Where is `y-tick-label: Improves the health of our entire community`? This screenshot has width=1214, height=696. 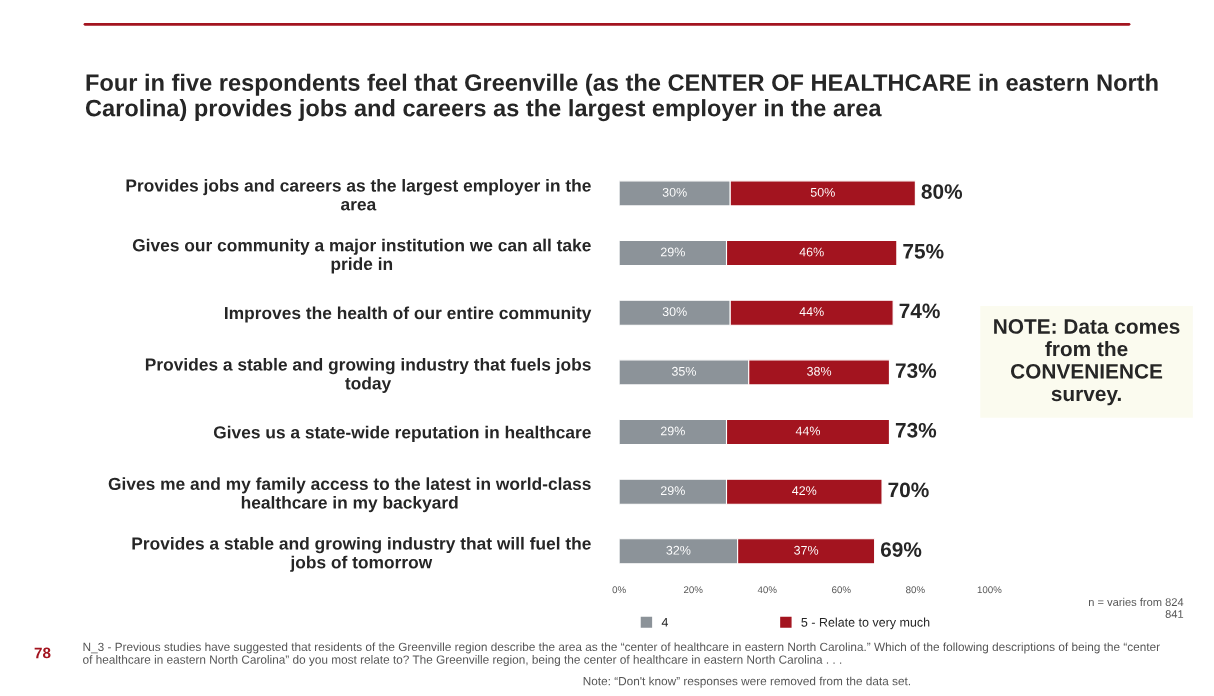
y-tick-label: Improves the health of our entire community is located at coordinates (408, 314).